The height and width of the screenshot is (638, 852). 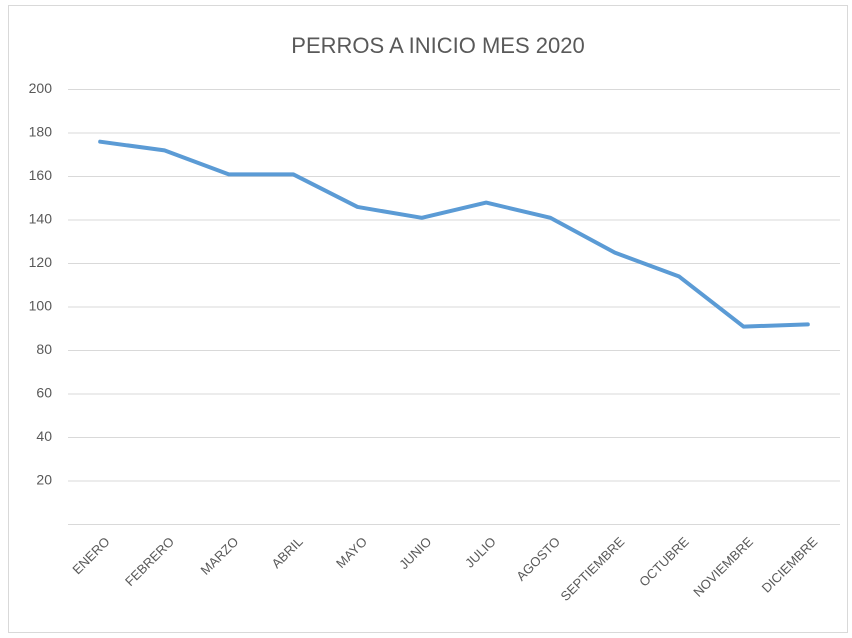 I want to click on y-tick-label: 20, so click(x=44, y=480).